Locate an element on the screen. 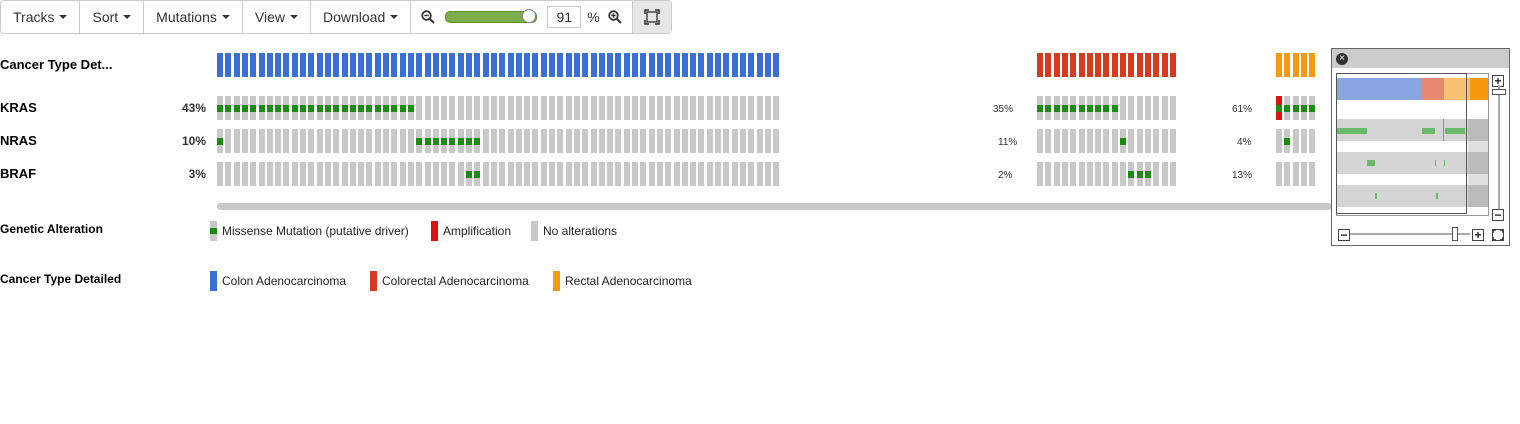 The image size is (1520, 424). track-label-nras: NRAS is located at coordinates (18, 140).